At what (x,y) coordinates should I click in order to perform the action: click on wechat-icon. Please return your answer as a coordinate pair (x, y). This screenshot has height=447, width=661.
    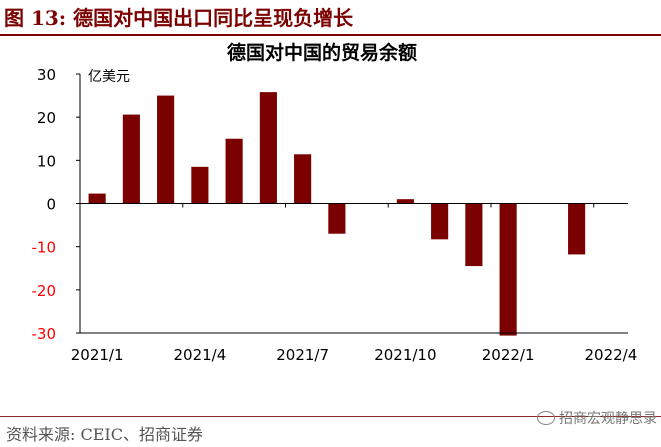
    Looking at the image, I should click on (546, 418).